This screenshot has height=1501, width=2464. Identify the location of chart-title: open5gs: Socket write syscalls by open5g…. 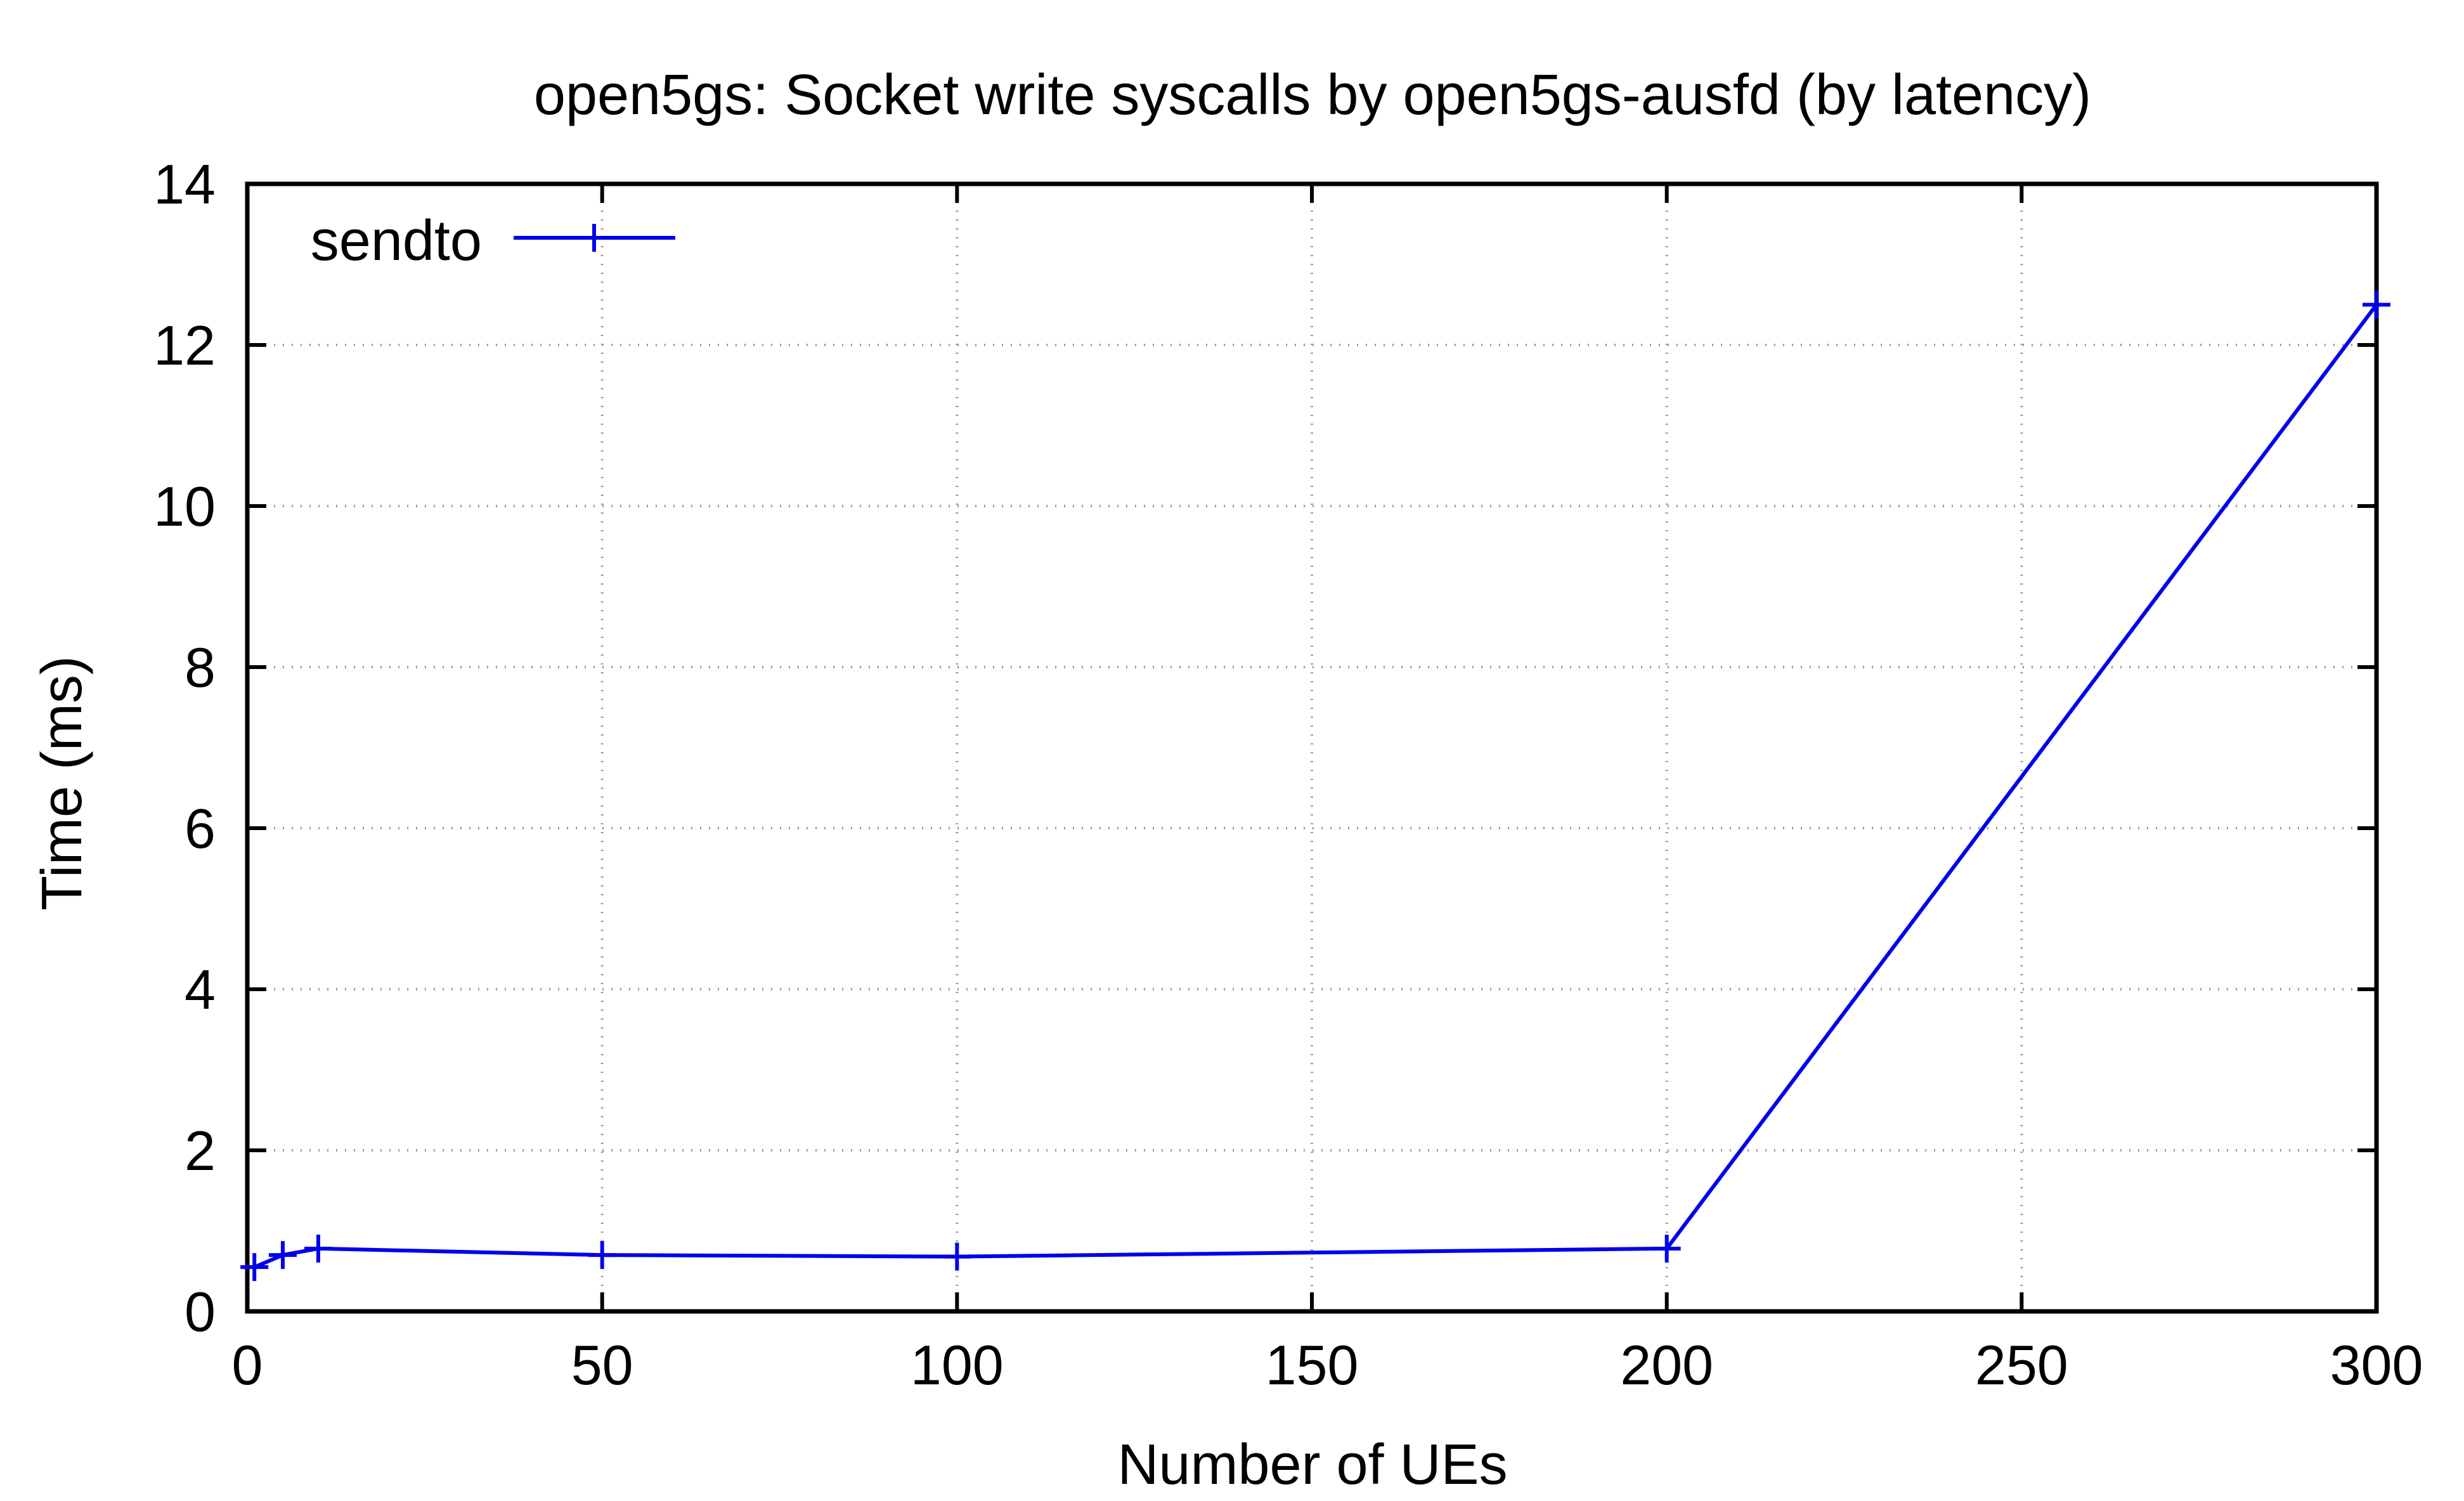
(1312, 95).